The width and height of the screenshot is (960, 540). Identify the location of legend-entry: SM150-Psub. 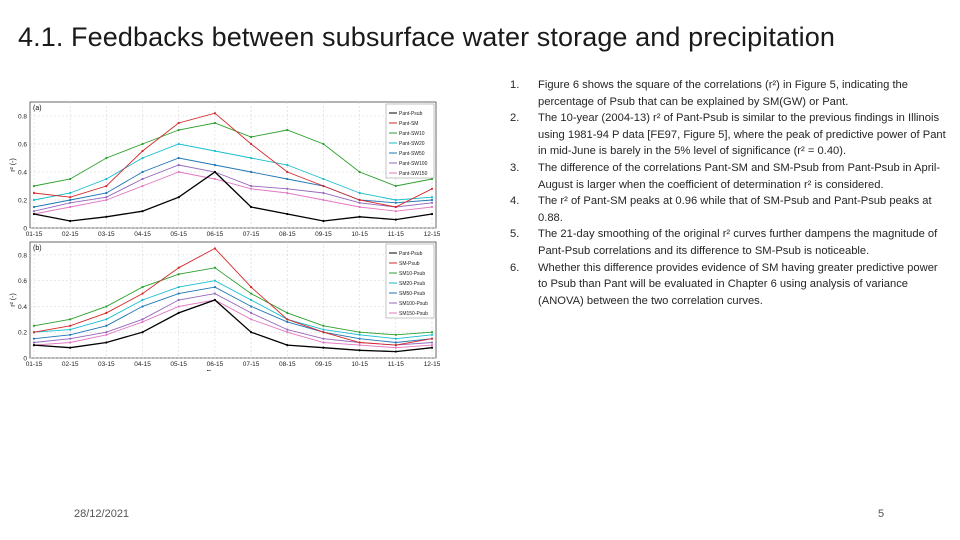
(413, 314).